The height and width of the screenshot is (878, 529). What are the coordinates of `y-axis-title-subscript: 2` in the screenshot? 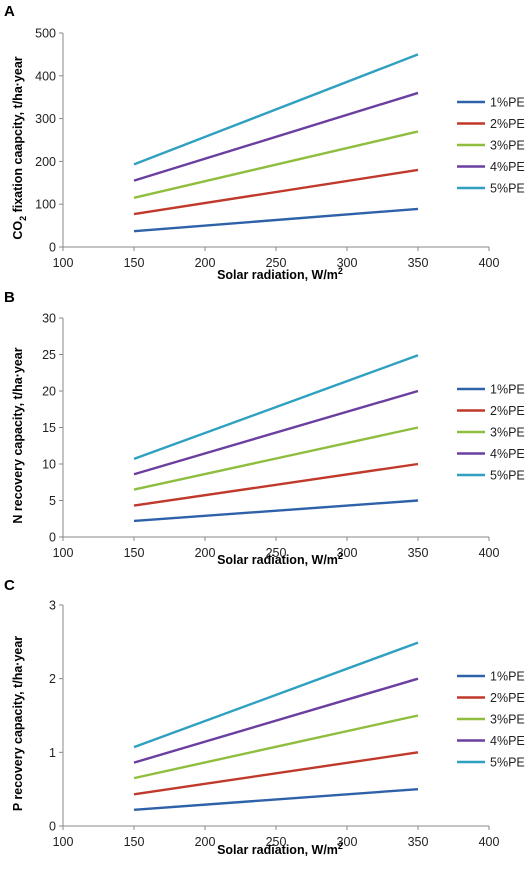 It's located at (23, 218).